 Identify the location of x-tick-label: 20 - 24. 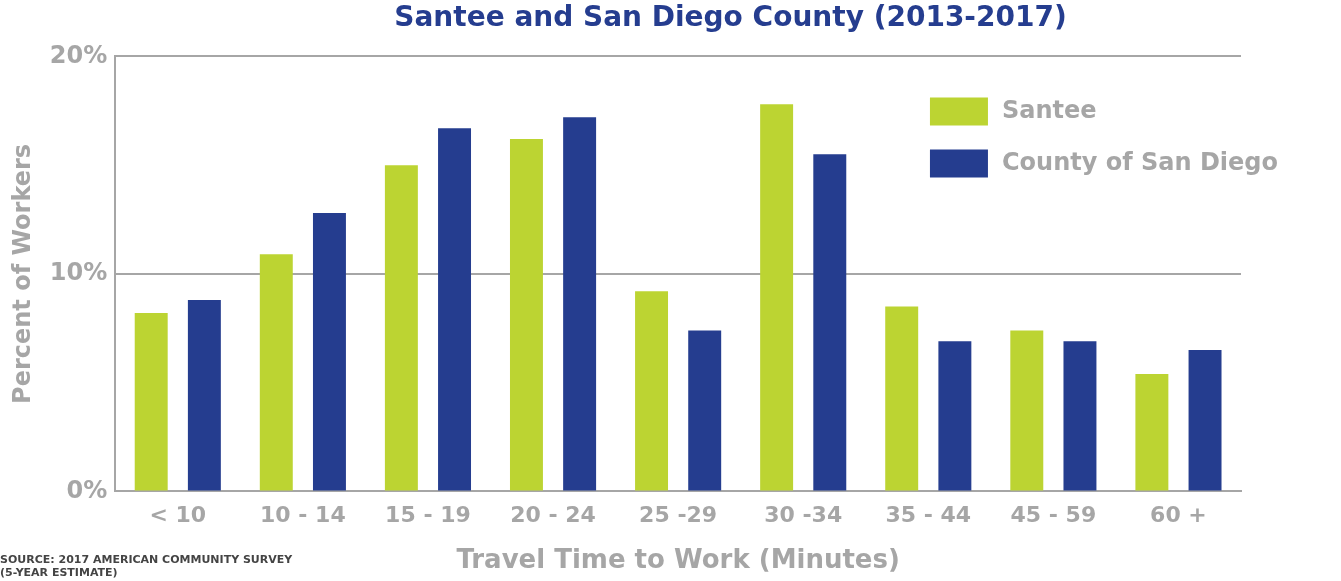
(553, 515).